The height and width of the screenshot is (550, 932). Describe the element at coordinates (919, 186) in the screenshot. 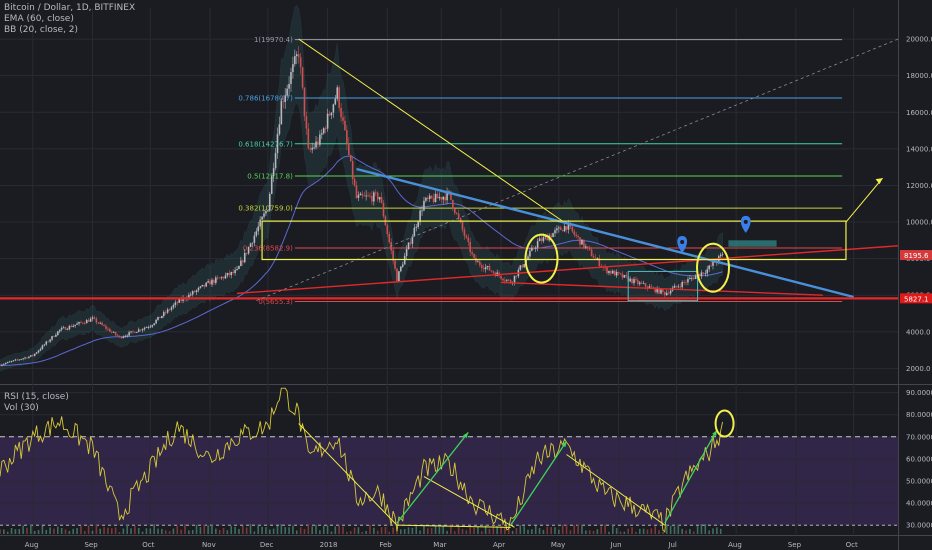

I see `price-axis-tick-label: 12000.0` at that location.